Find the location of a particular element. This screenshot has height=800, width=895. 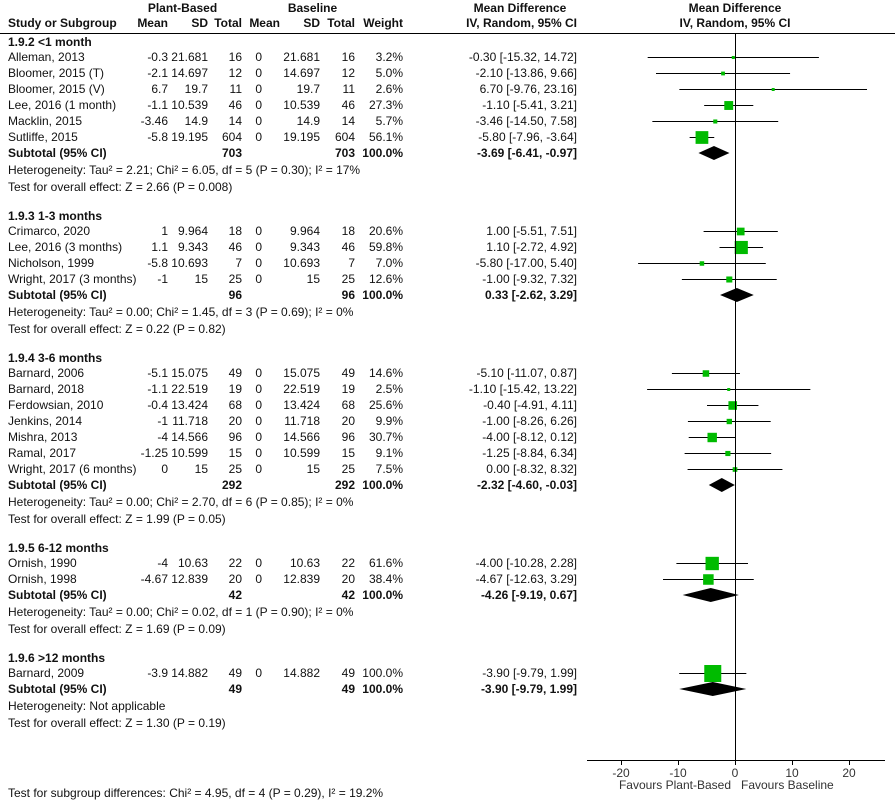

pb-sd: 9.343 is located at coordinates (192, 247).